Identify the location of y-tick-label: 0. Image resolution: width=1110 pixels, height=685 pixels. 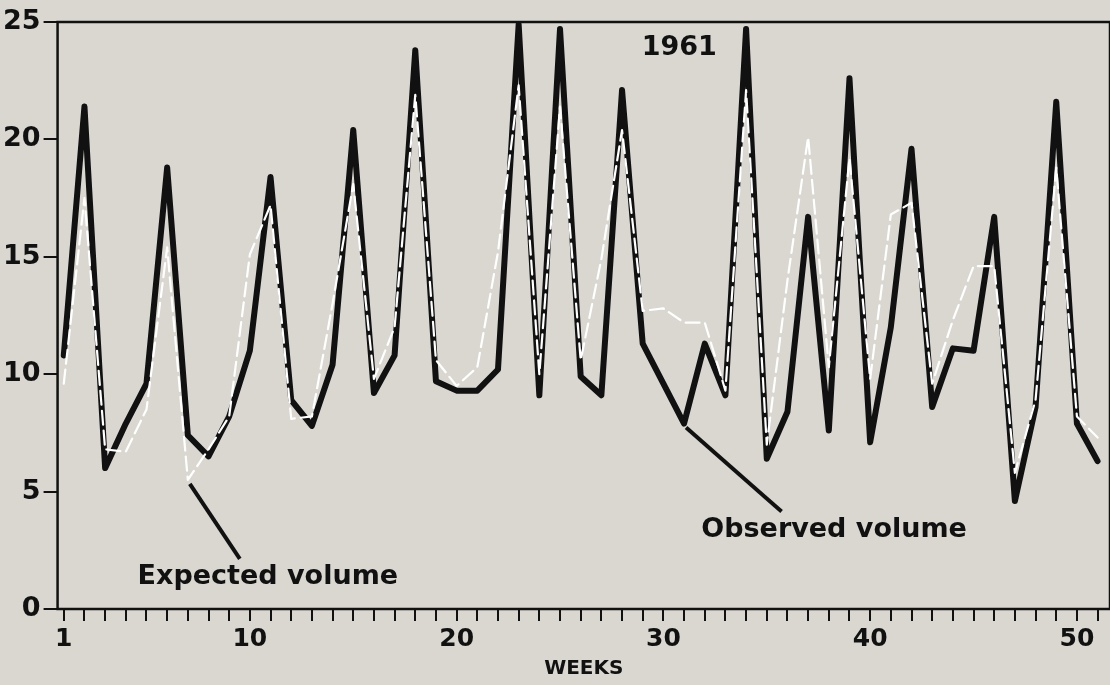
(31, 607).